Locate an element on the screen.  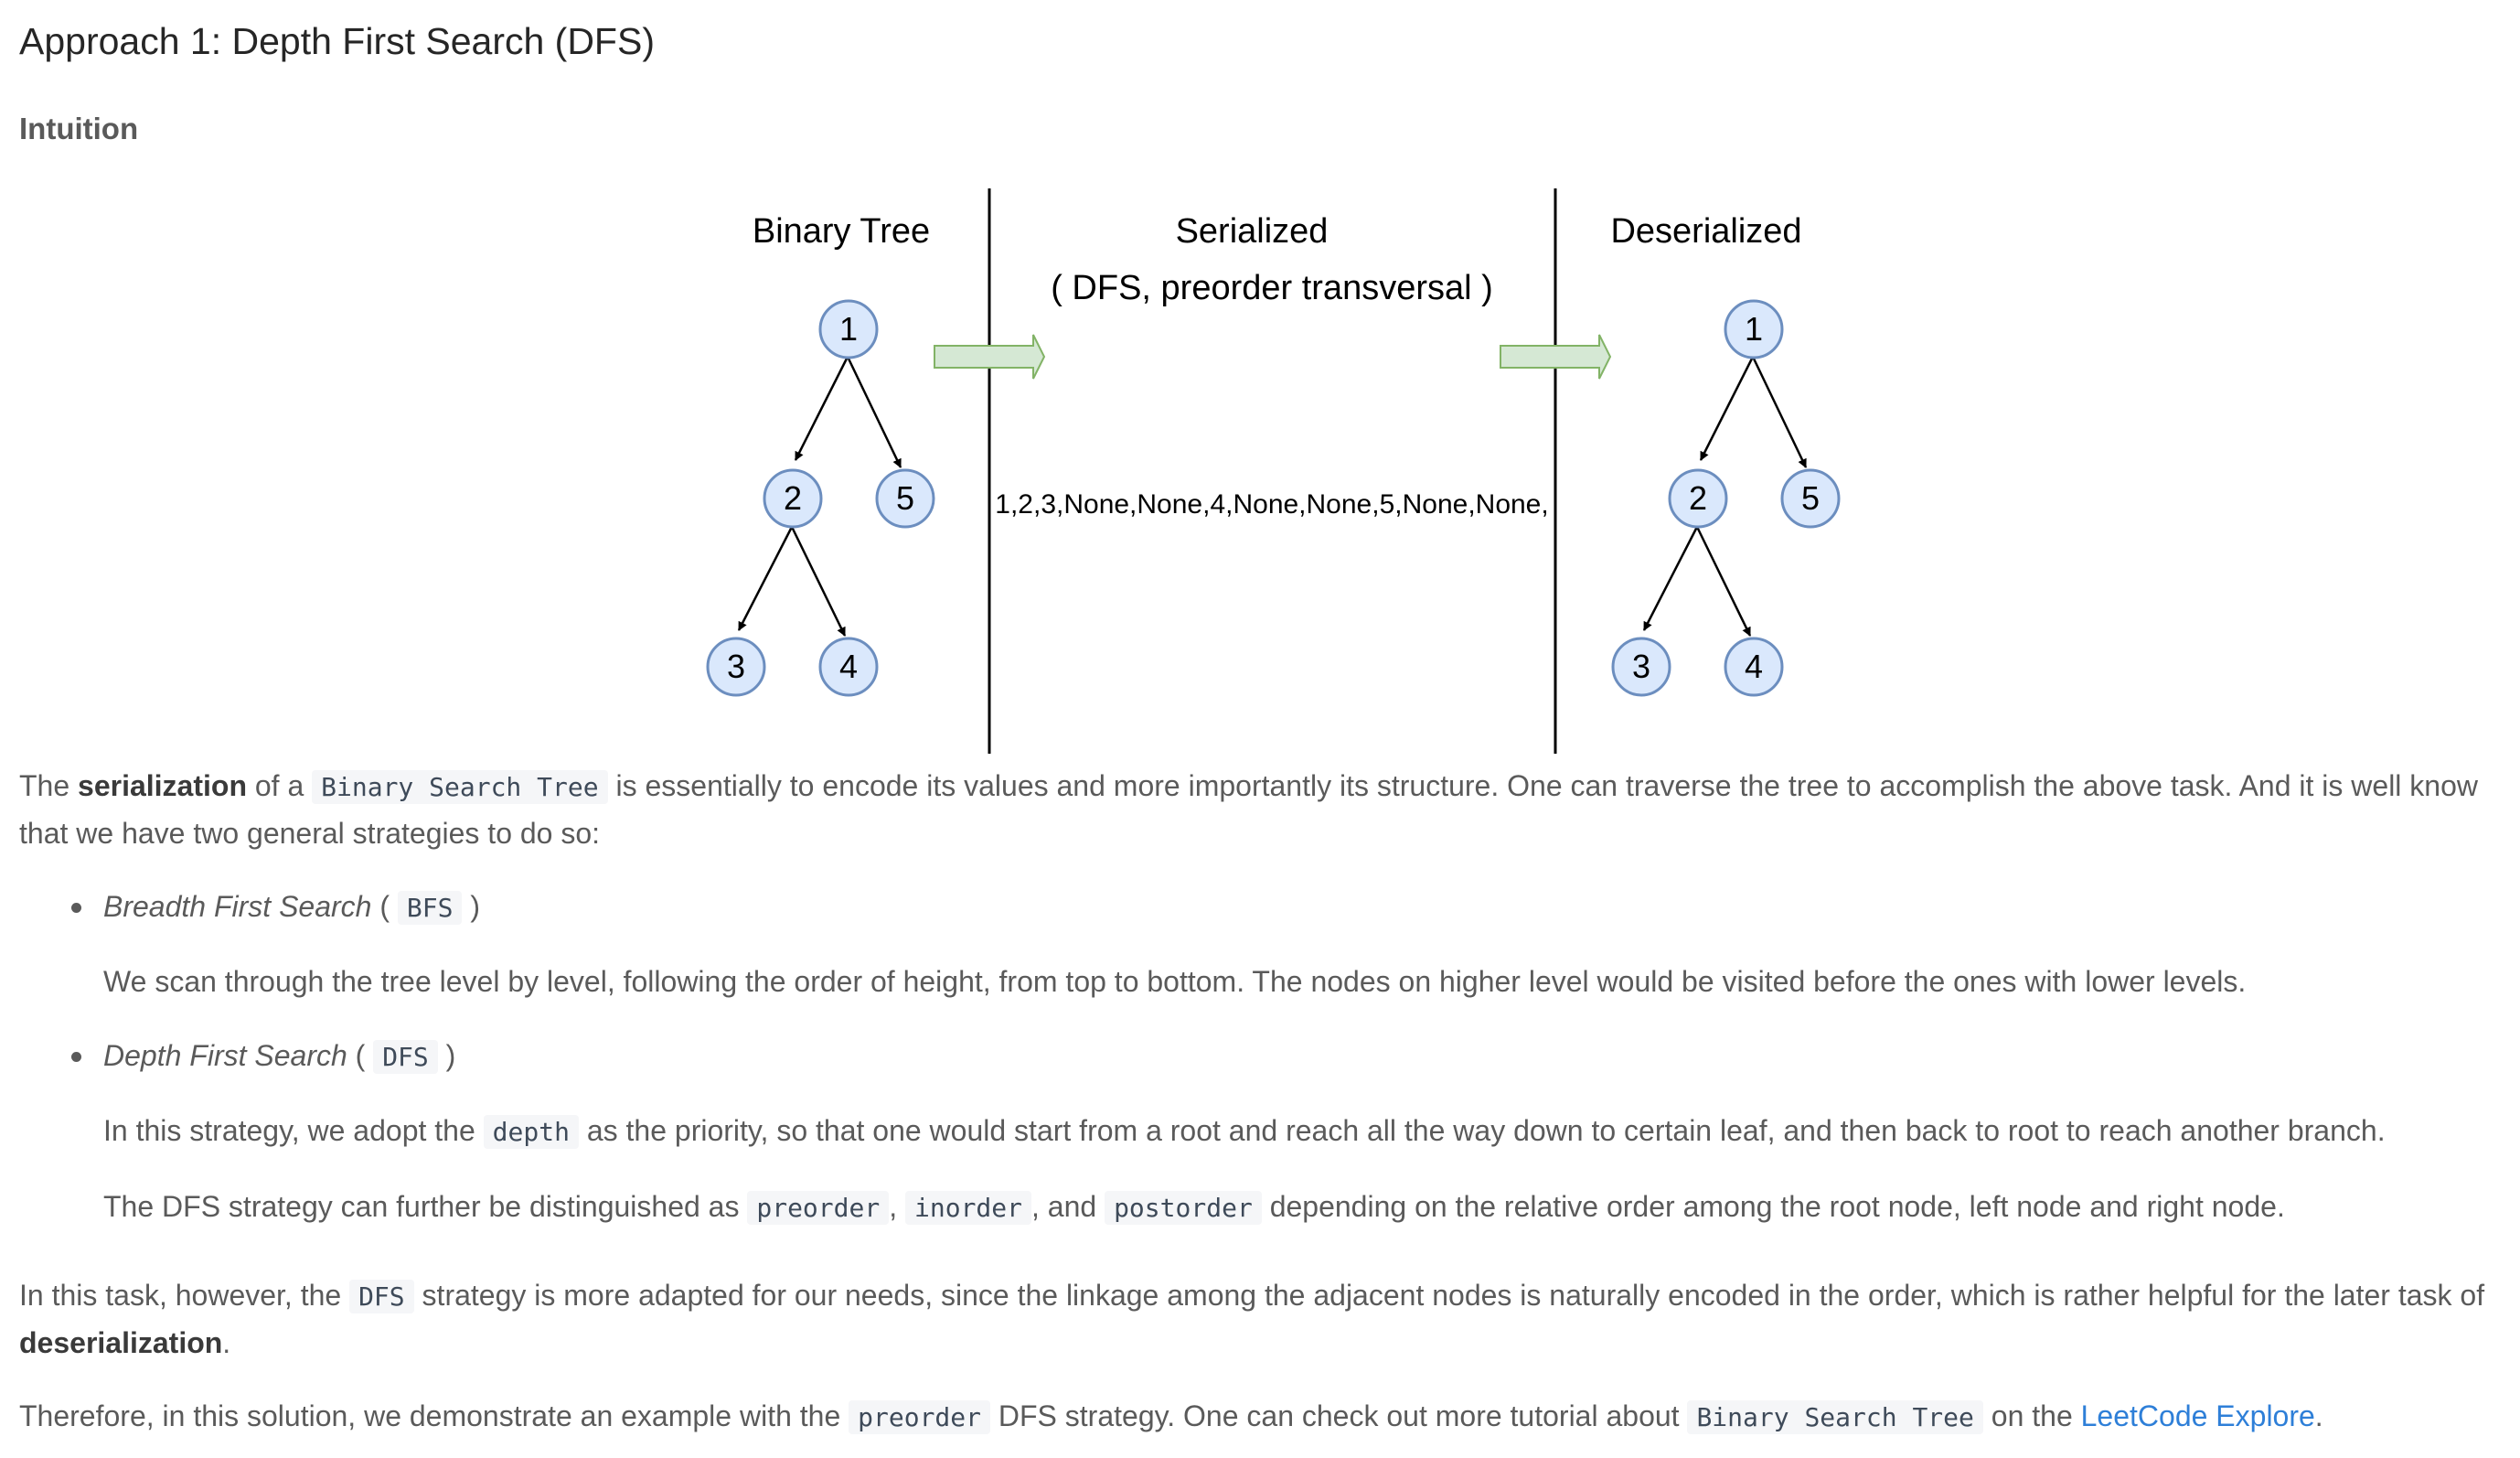
label-serialized: Serialized is located at coordinates (1252, 231).